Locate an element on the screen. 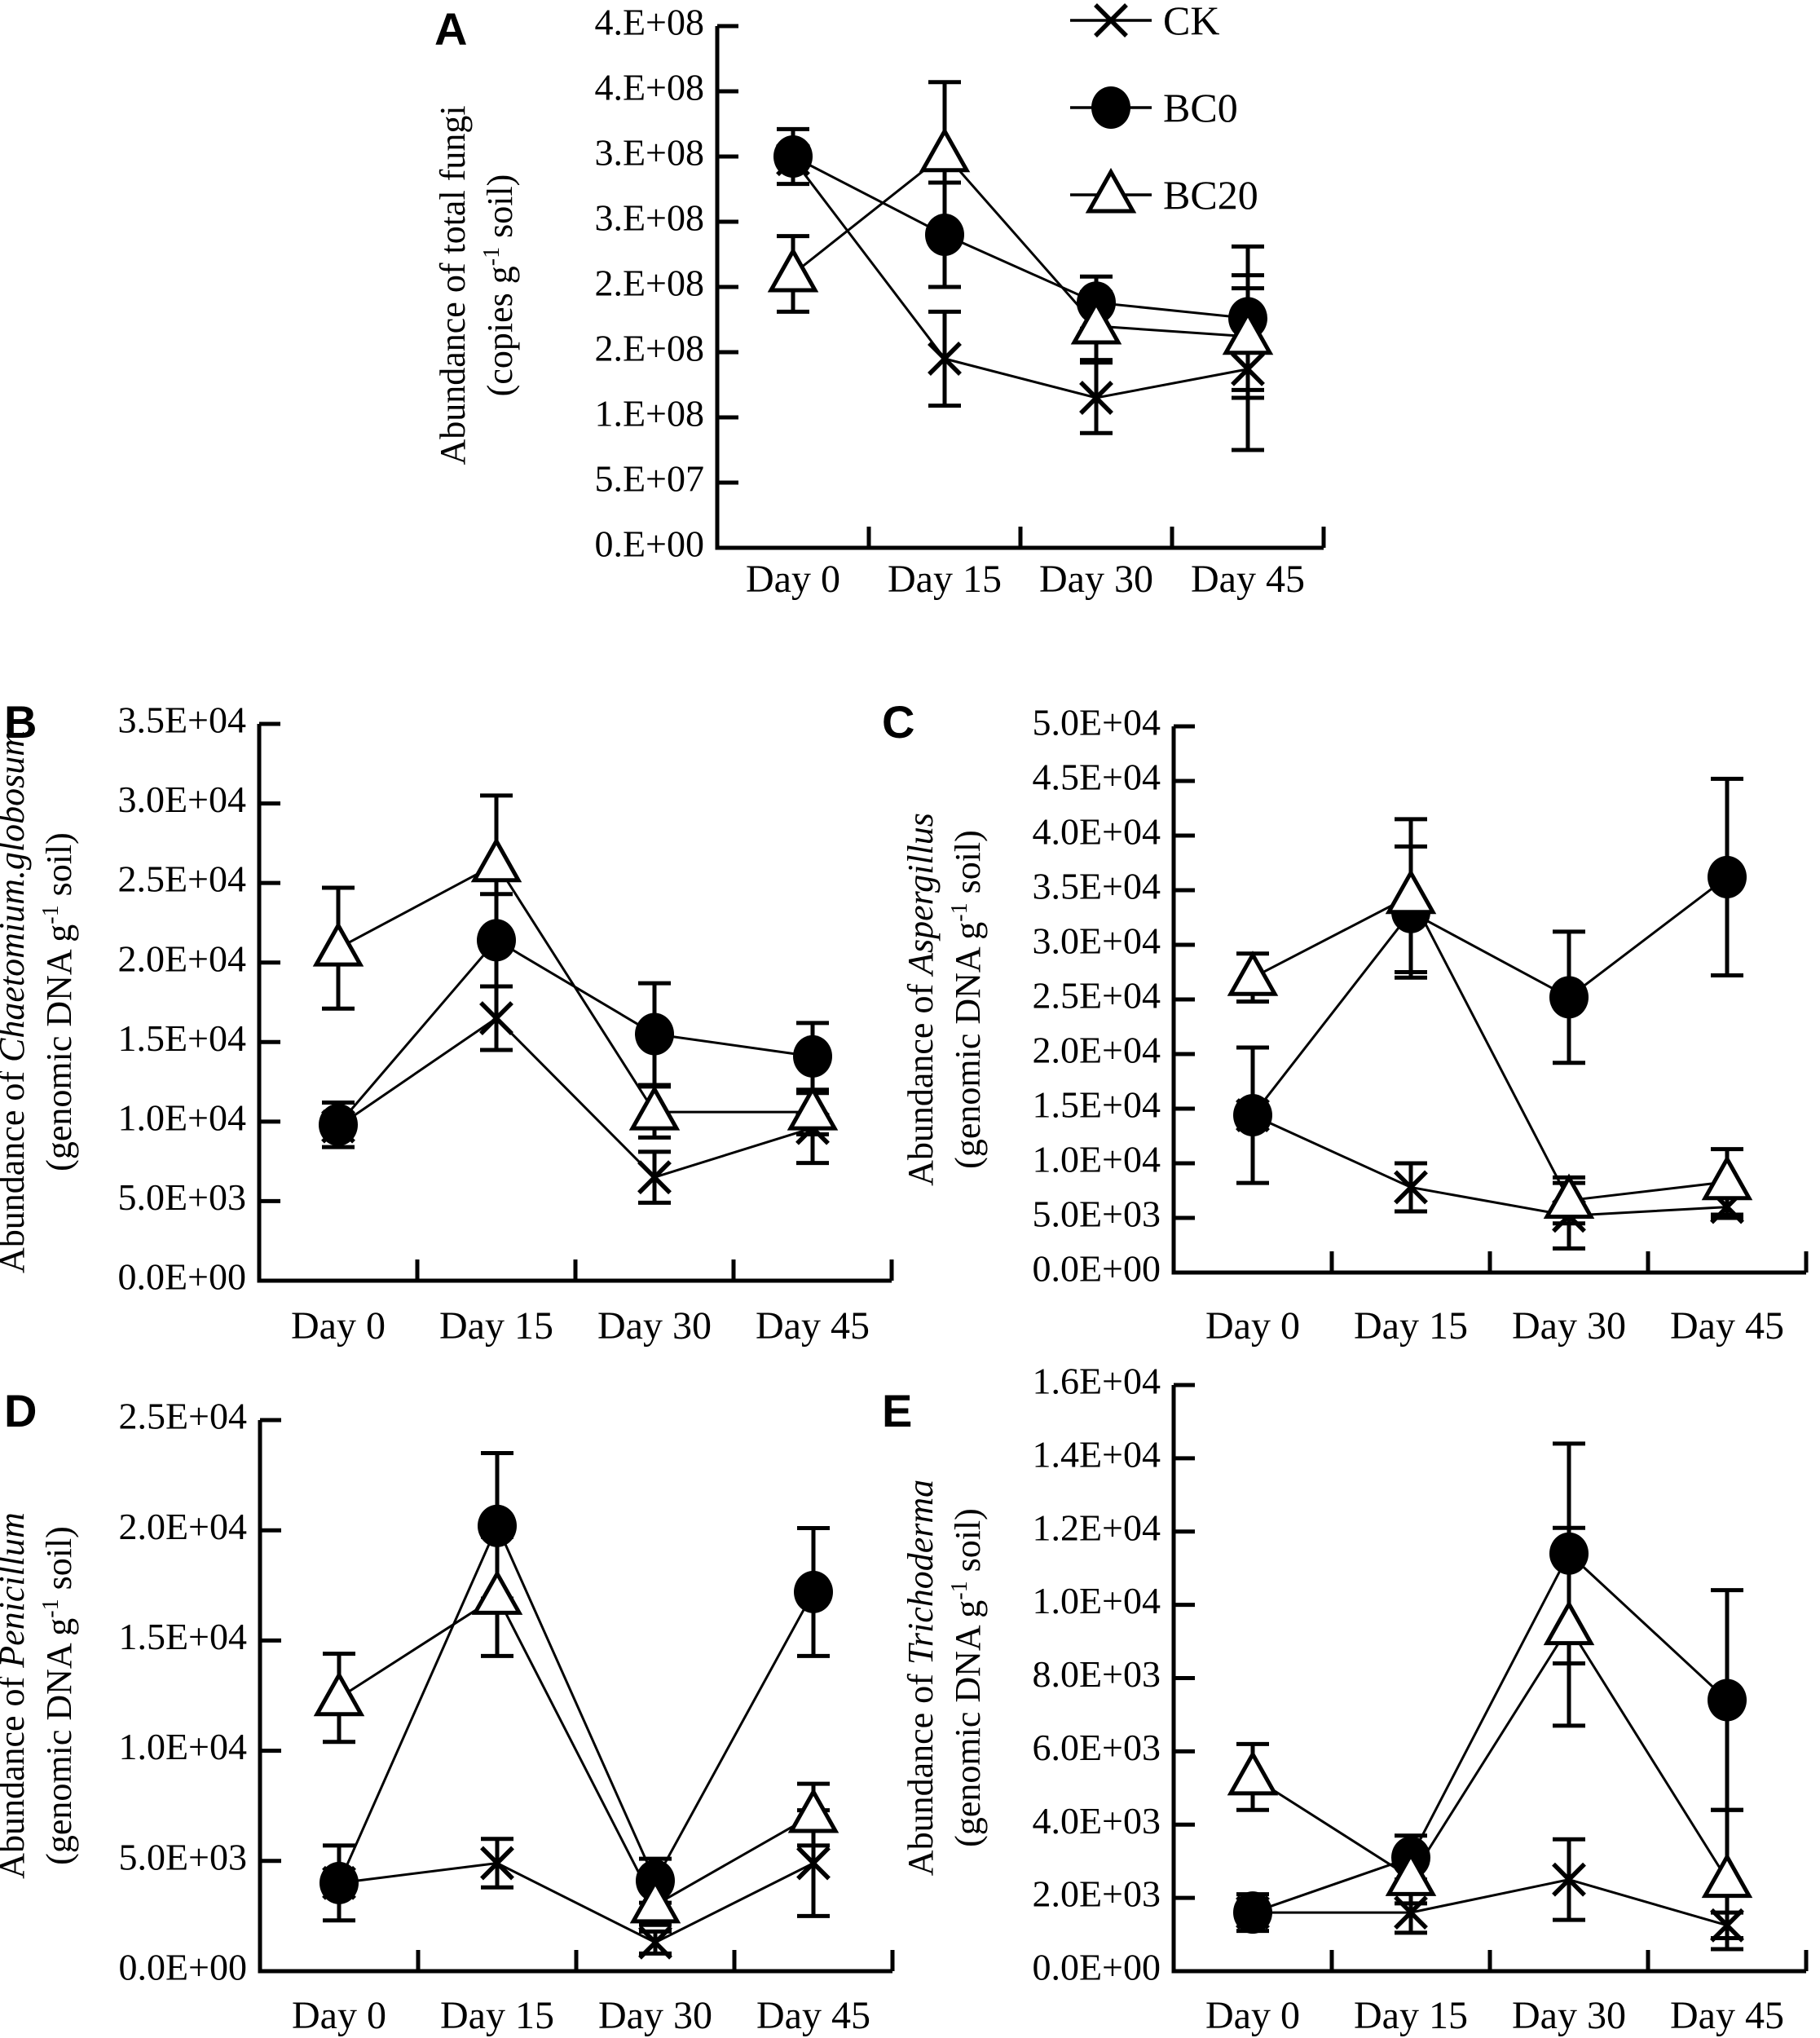 This screenshot has width=1820, height=2038. x-tick-label: Day 30 is located at coordinates (1096, 580).